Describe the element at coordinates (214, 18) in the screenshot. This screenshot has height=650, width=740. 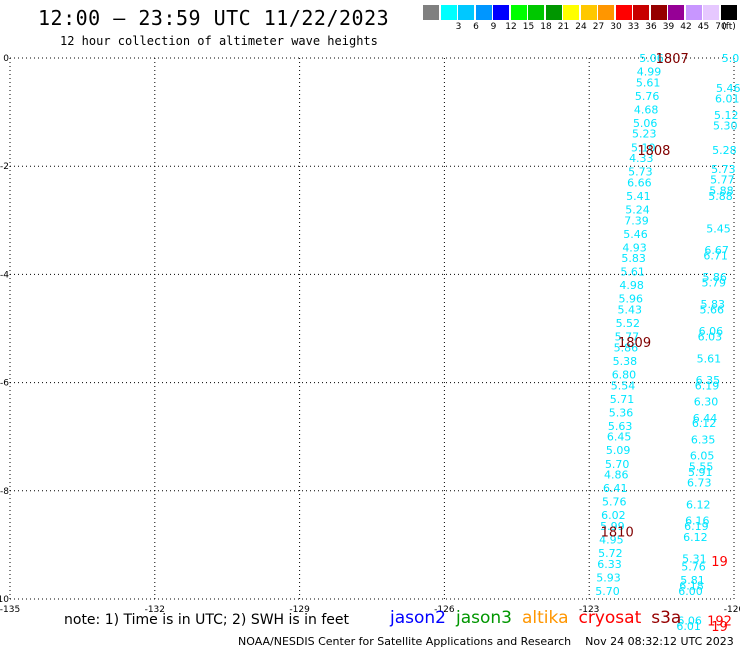
I see `chart-title: 12:00 – 23:59 UTC 11/22/2023` at that location.